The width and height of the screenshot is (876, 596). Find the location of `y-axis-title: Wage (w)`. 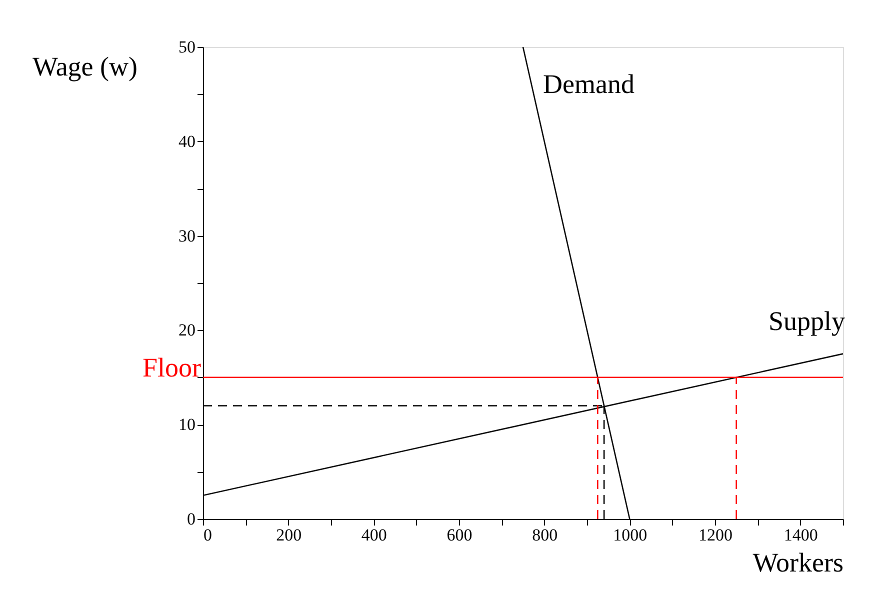

y-axis-title: Wage (w) is located at coordinates (85, 67).